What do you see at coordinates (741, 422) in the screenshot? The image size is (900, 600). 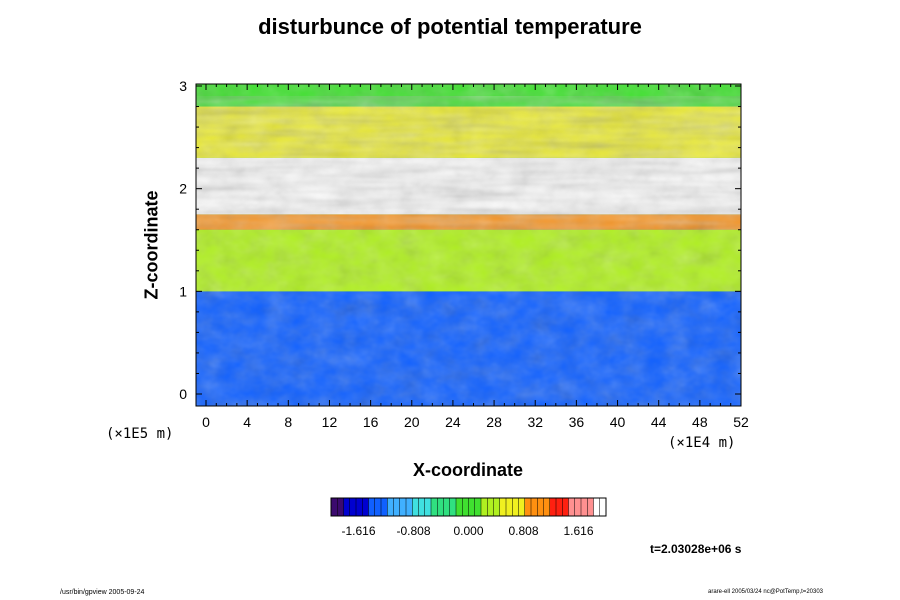 I see `x-tick-label: 52` at bounding box center [741, 422].